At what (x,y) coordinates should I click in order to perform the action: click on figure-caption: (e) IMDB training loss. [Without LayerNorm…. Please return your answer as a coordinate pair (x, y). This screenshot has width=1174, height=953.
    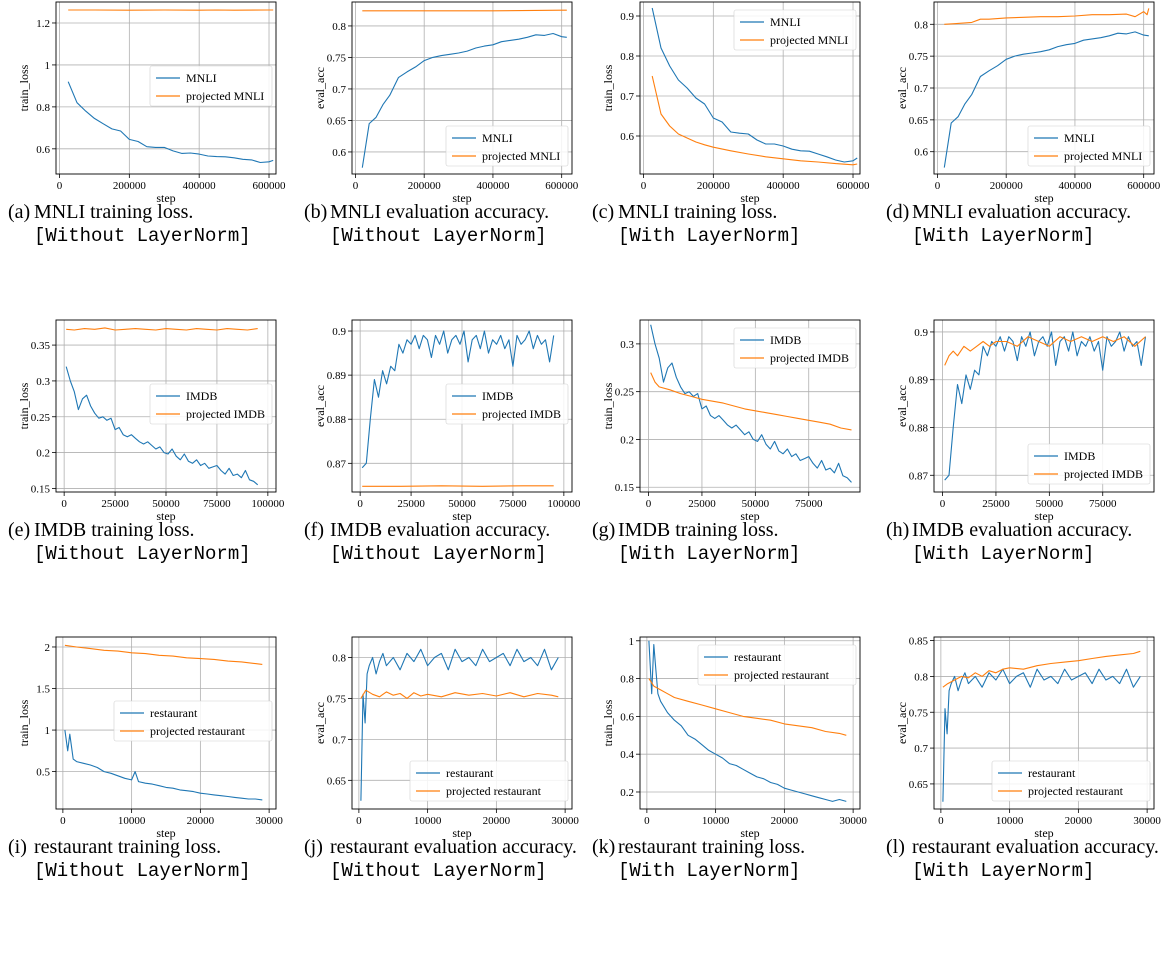
    Looking at the image, I should click on (149, 542).